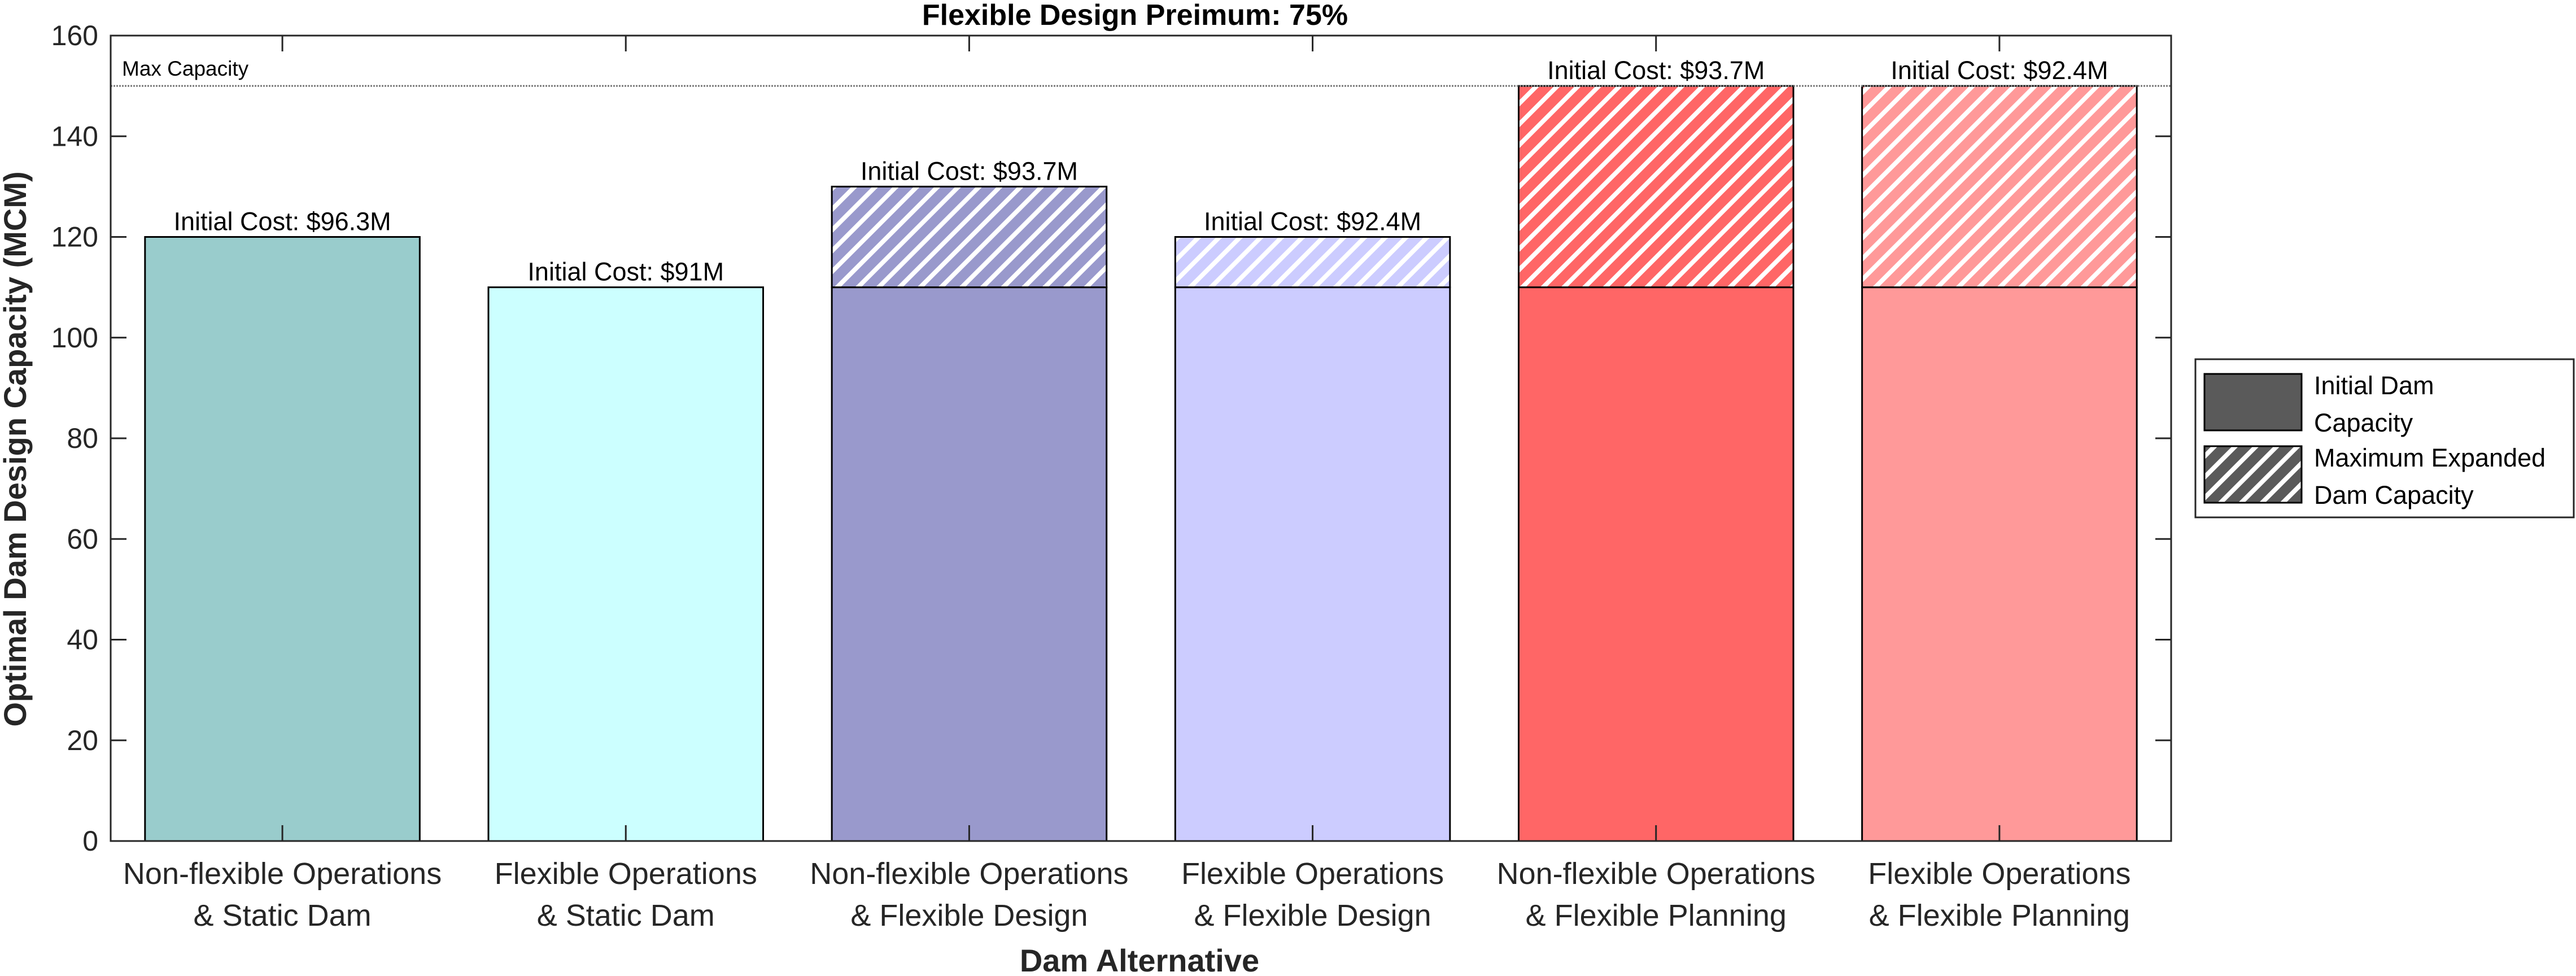  I want to click on y-tick-label: 160, so click(74, 35).